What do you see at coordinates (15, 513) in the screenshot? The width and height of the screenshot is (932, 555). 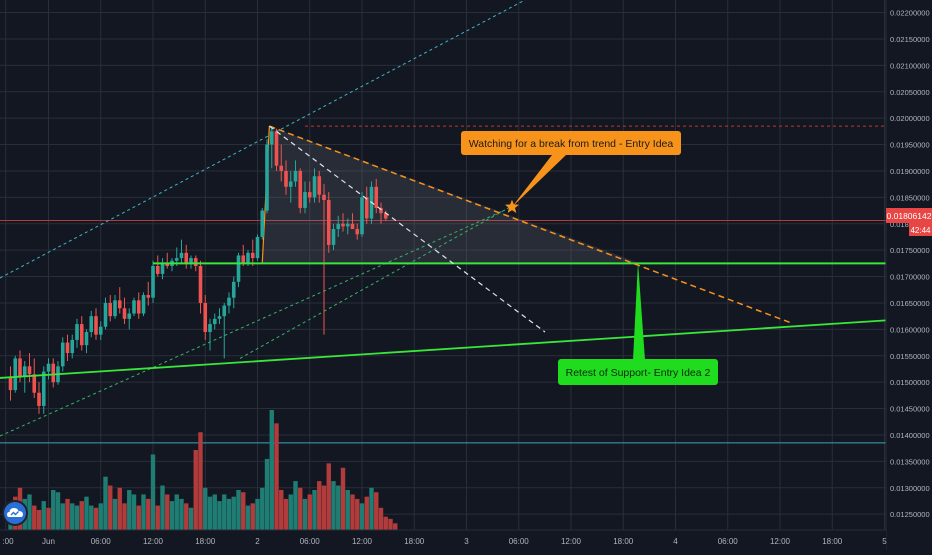 I see `tradingview-logo-icon` at bounding box center [15, 513].